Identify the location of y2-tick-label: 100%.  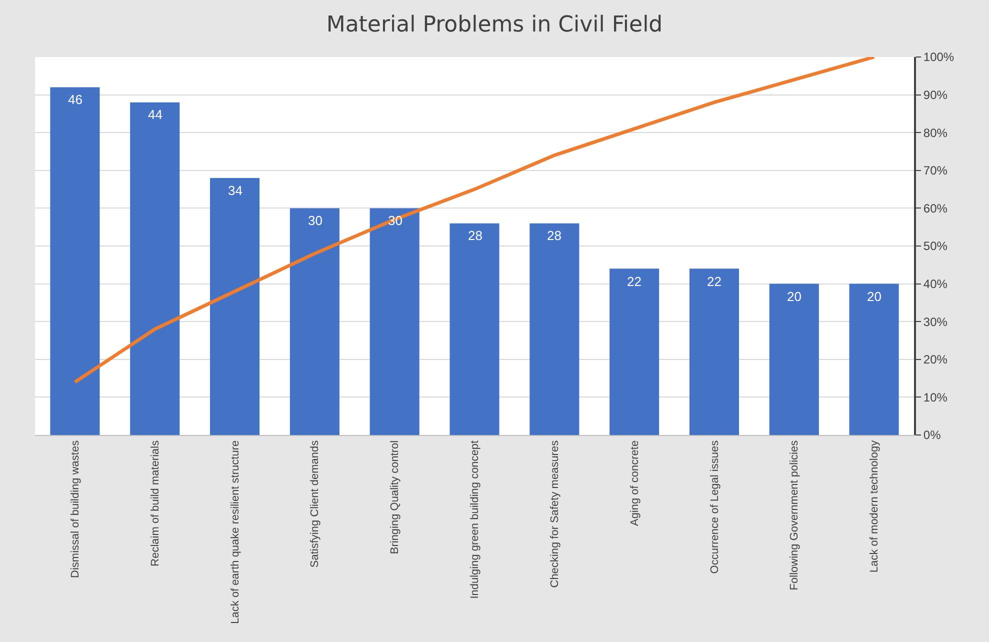
(938, 57).